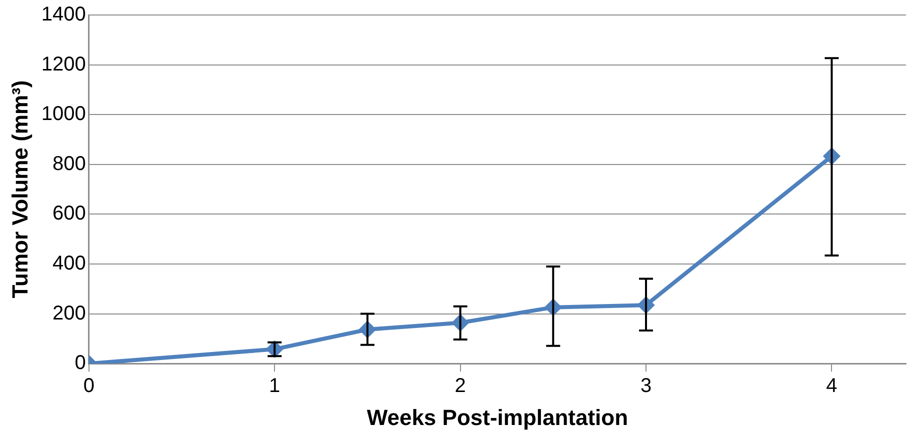 Image resolution: width=916 pixels, height=438 pixels. Describe the element at coordinates (63, 64) in the screenshot. I see `y-tick-label: 1200` at that location.